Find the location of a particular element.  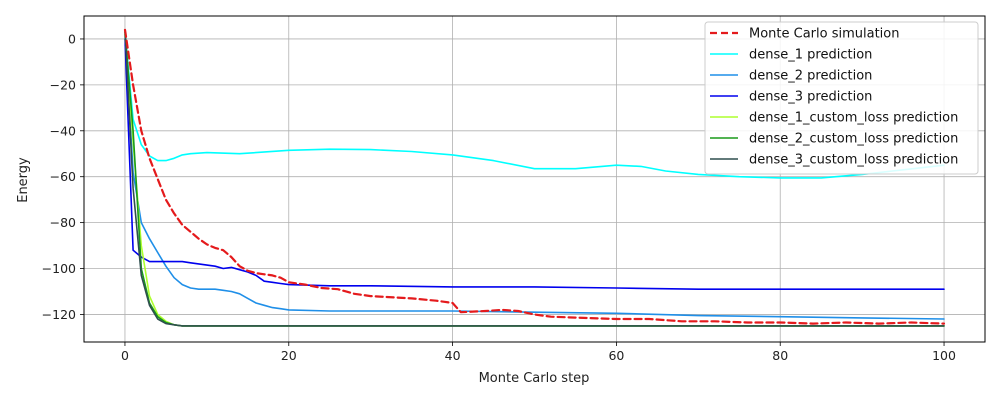

x-tick-label: 80 is located at coordinates (780, 355).